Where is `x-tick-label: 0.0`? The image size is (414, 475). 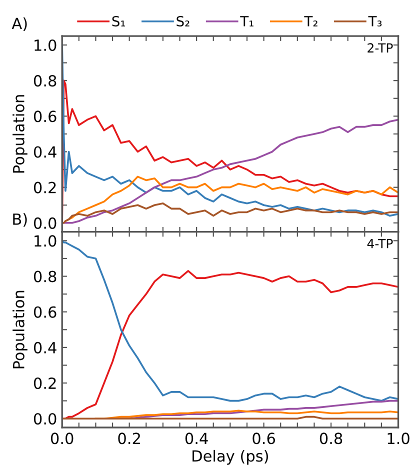 x-tick-label: 0.0 is located at coordinates (62, 438).